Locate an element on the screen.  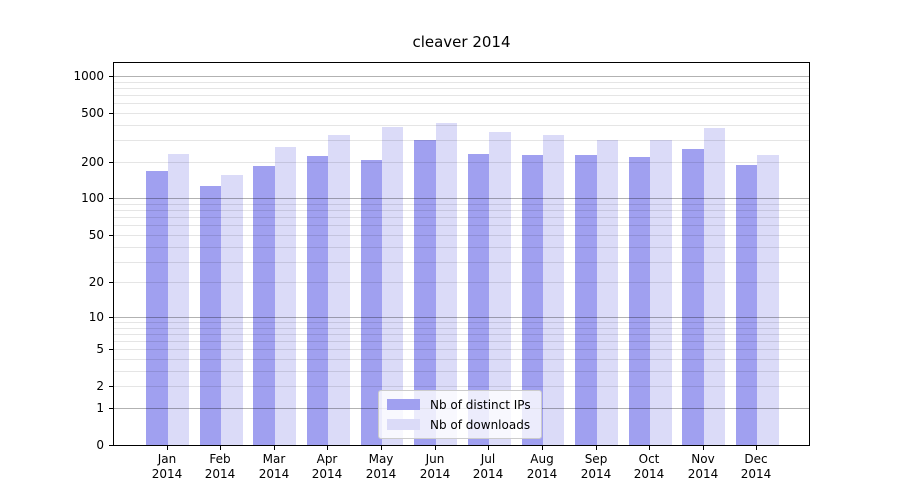
bar-distinct-ips-jan is located at coordinates (157, 307).